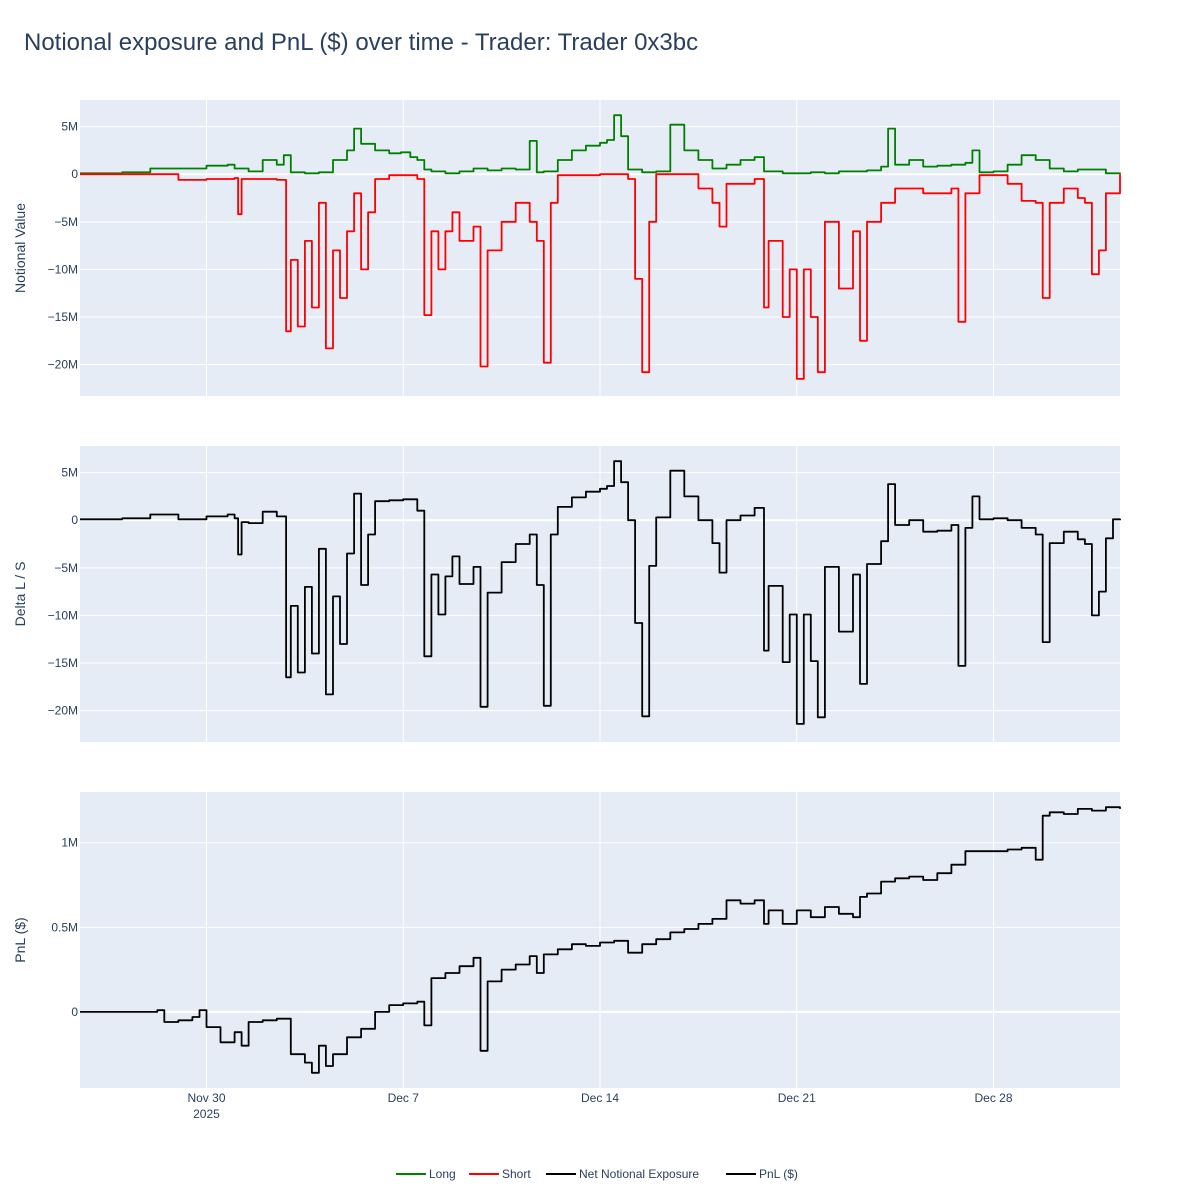  What do you see at coordinates (442, 1174) in the screenshot?
I see `legend-label: Long` at bounding box center [442, 1174].